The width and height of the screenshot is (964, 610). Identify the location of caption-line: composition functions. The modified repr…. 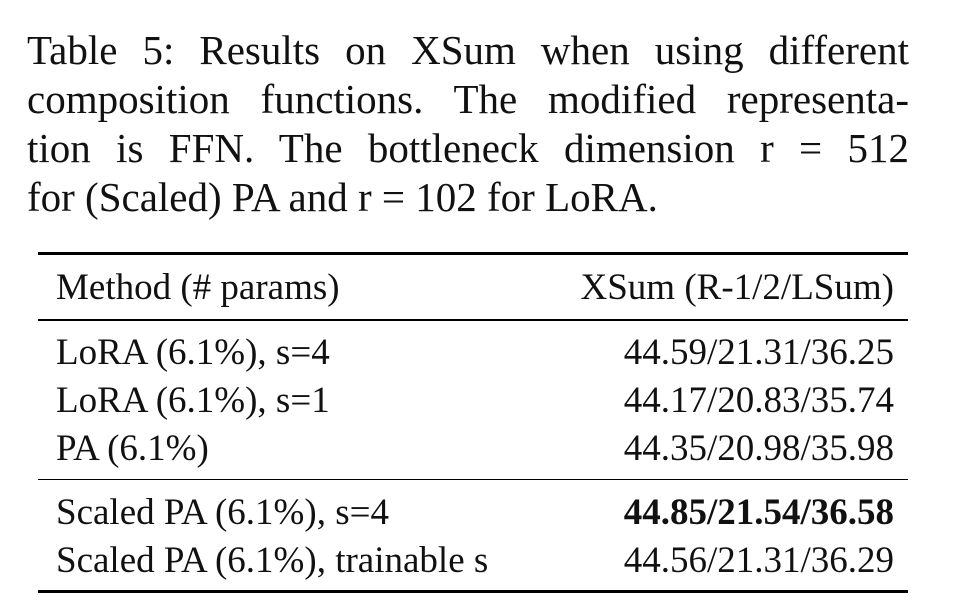
(468, 99).